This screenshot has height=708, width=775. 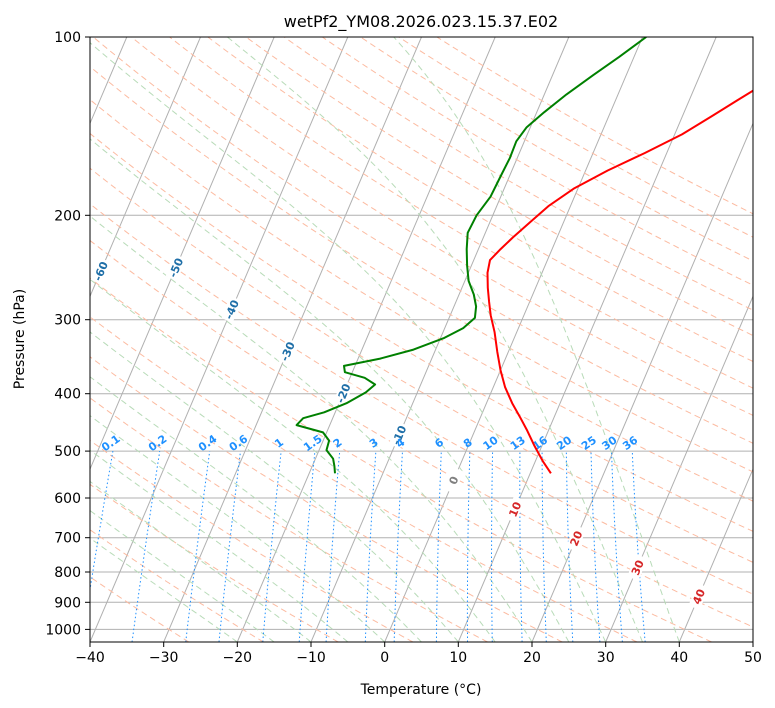 What do you see at coordinates (90, 658) in the screenshot?
I see `x-tick-label: −40` at bounding box center [90, 658].